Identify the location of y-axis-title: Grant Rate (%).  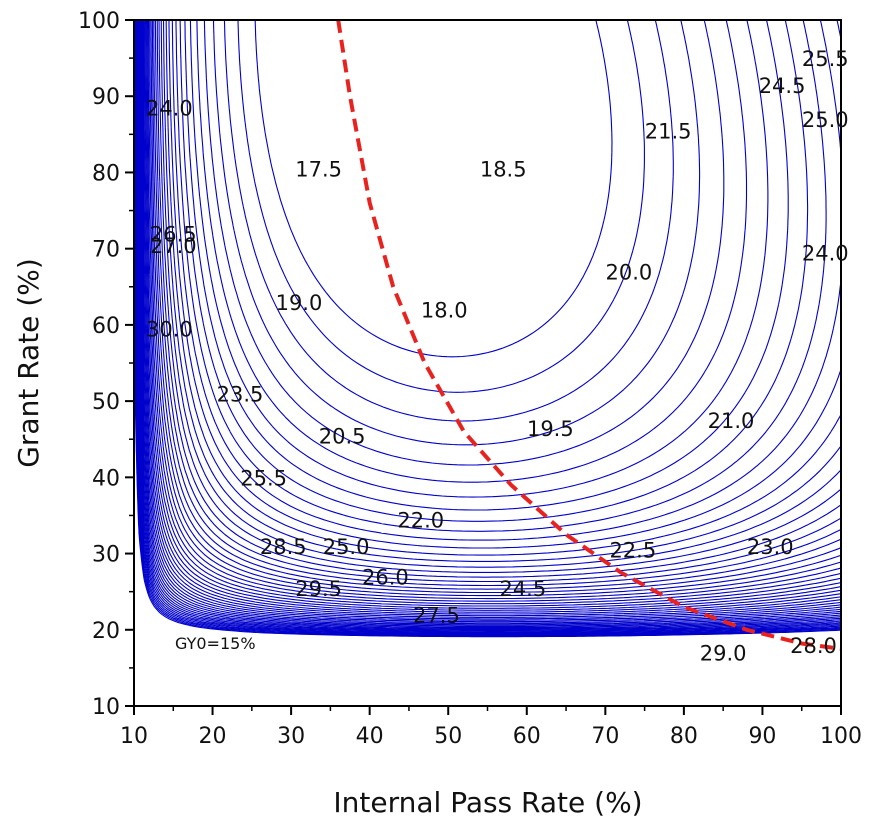
(28, 363).